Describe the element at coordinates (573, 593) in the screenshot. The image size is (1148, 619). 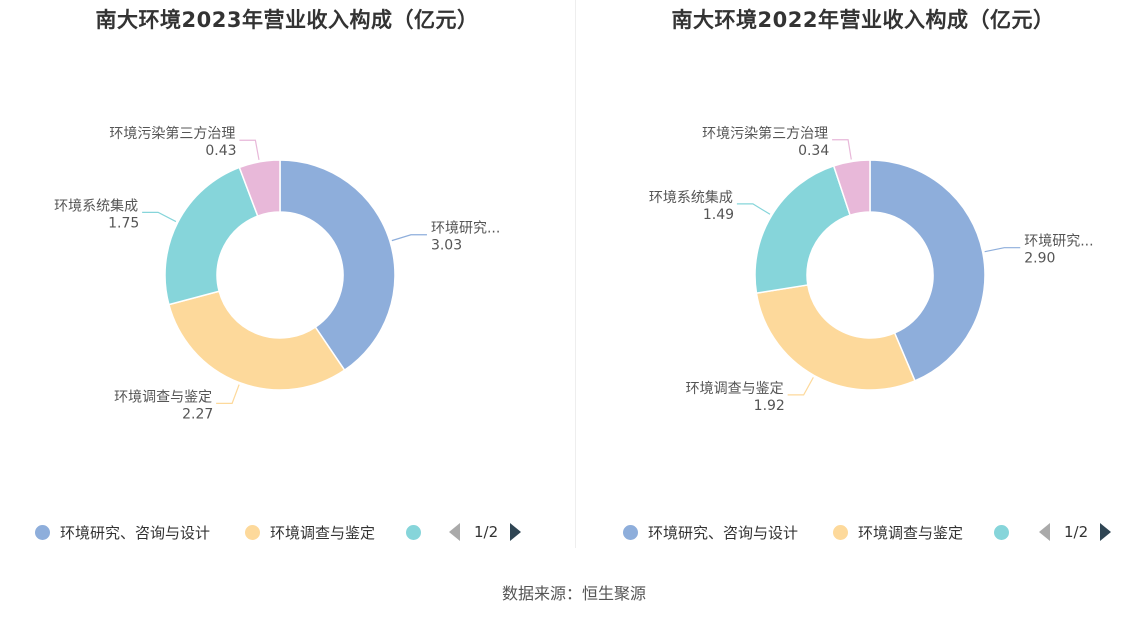
I see `data-source: 数据来源：恒生聚源` at that location.